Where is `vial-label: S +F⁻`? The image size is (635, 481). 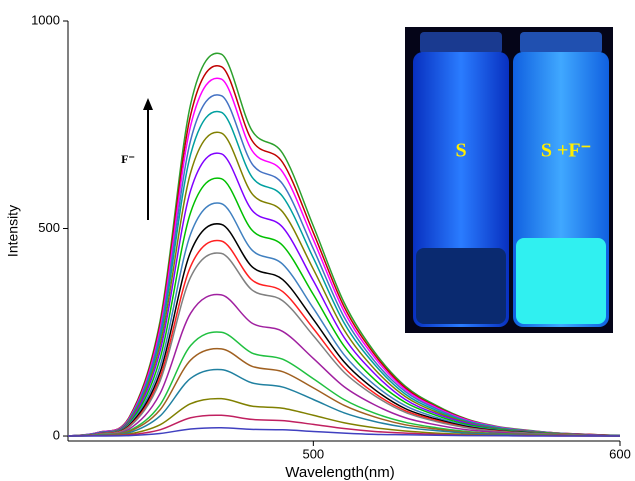
vial-label: S +F⁻ is located at coordinates (566, 151).